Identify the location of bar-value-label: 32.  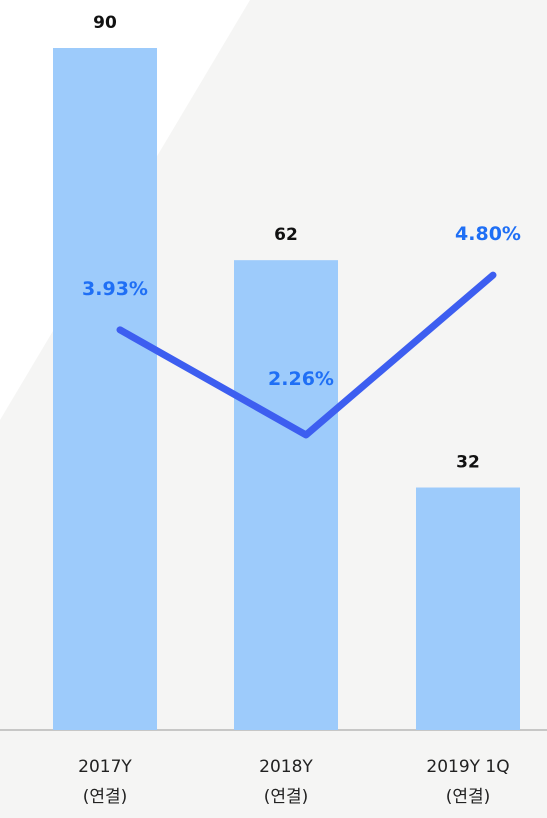
(468, 463).